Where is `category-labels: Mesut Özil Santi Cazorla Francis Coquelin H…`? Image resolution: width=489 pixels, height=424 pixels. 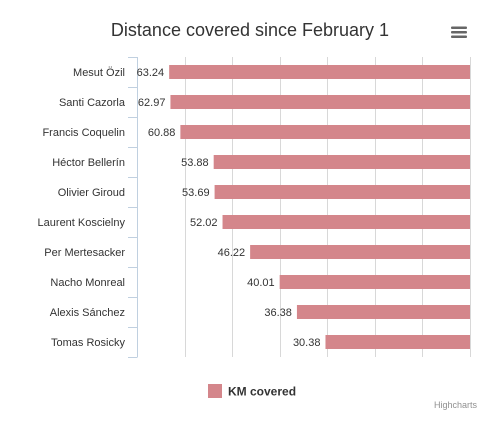
category-labels: Mesut Özil Santi Cazorla Francis Coquelin H… is located at coordinates (82, 208).